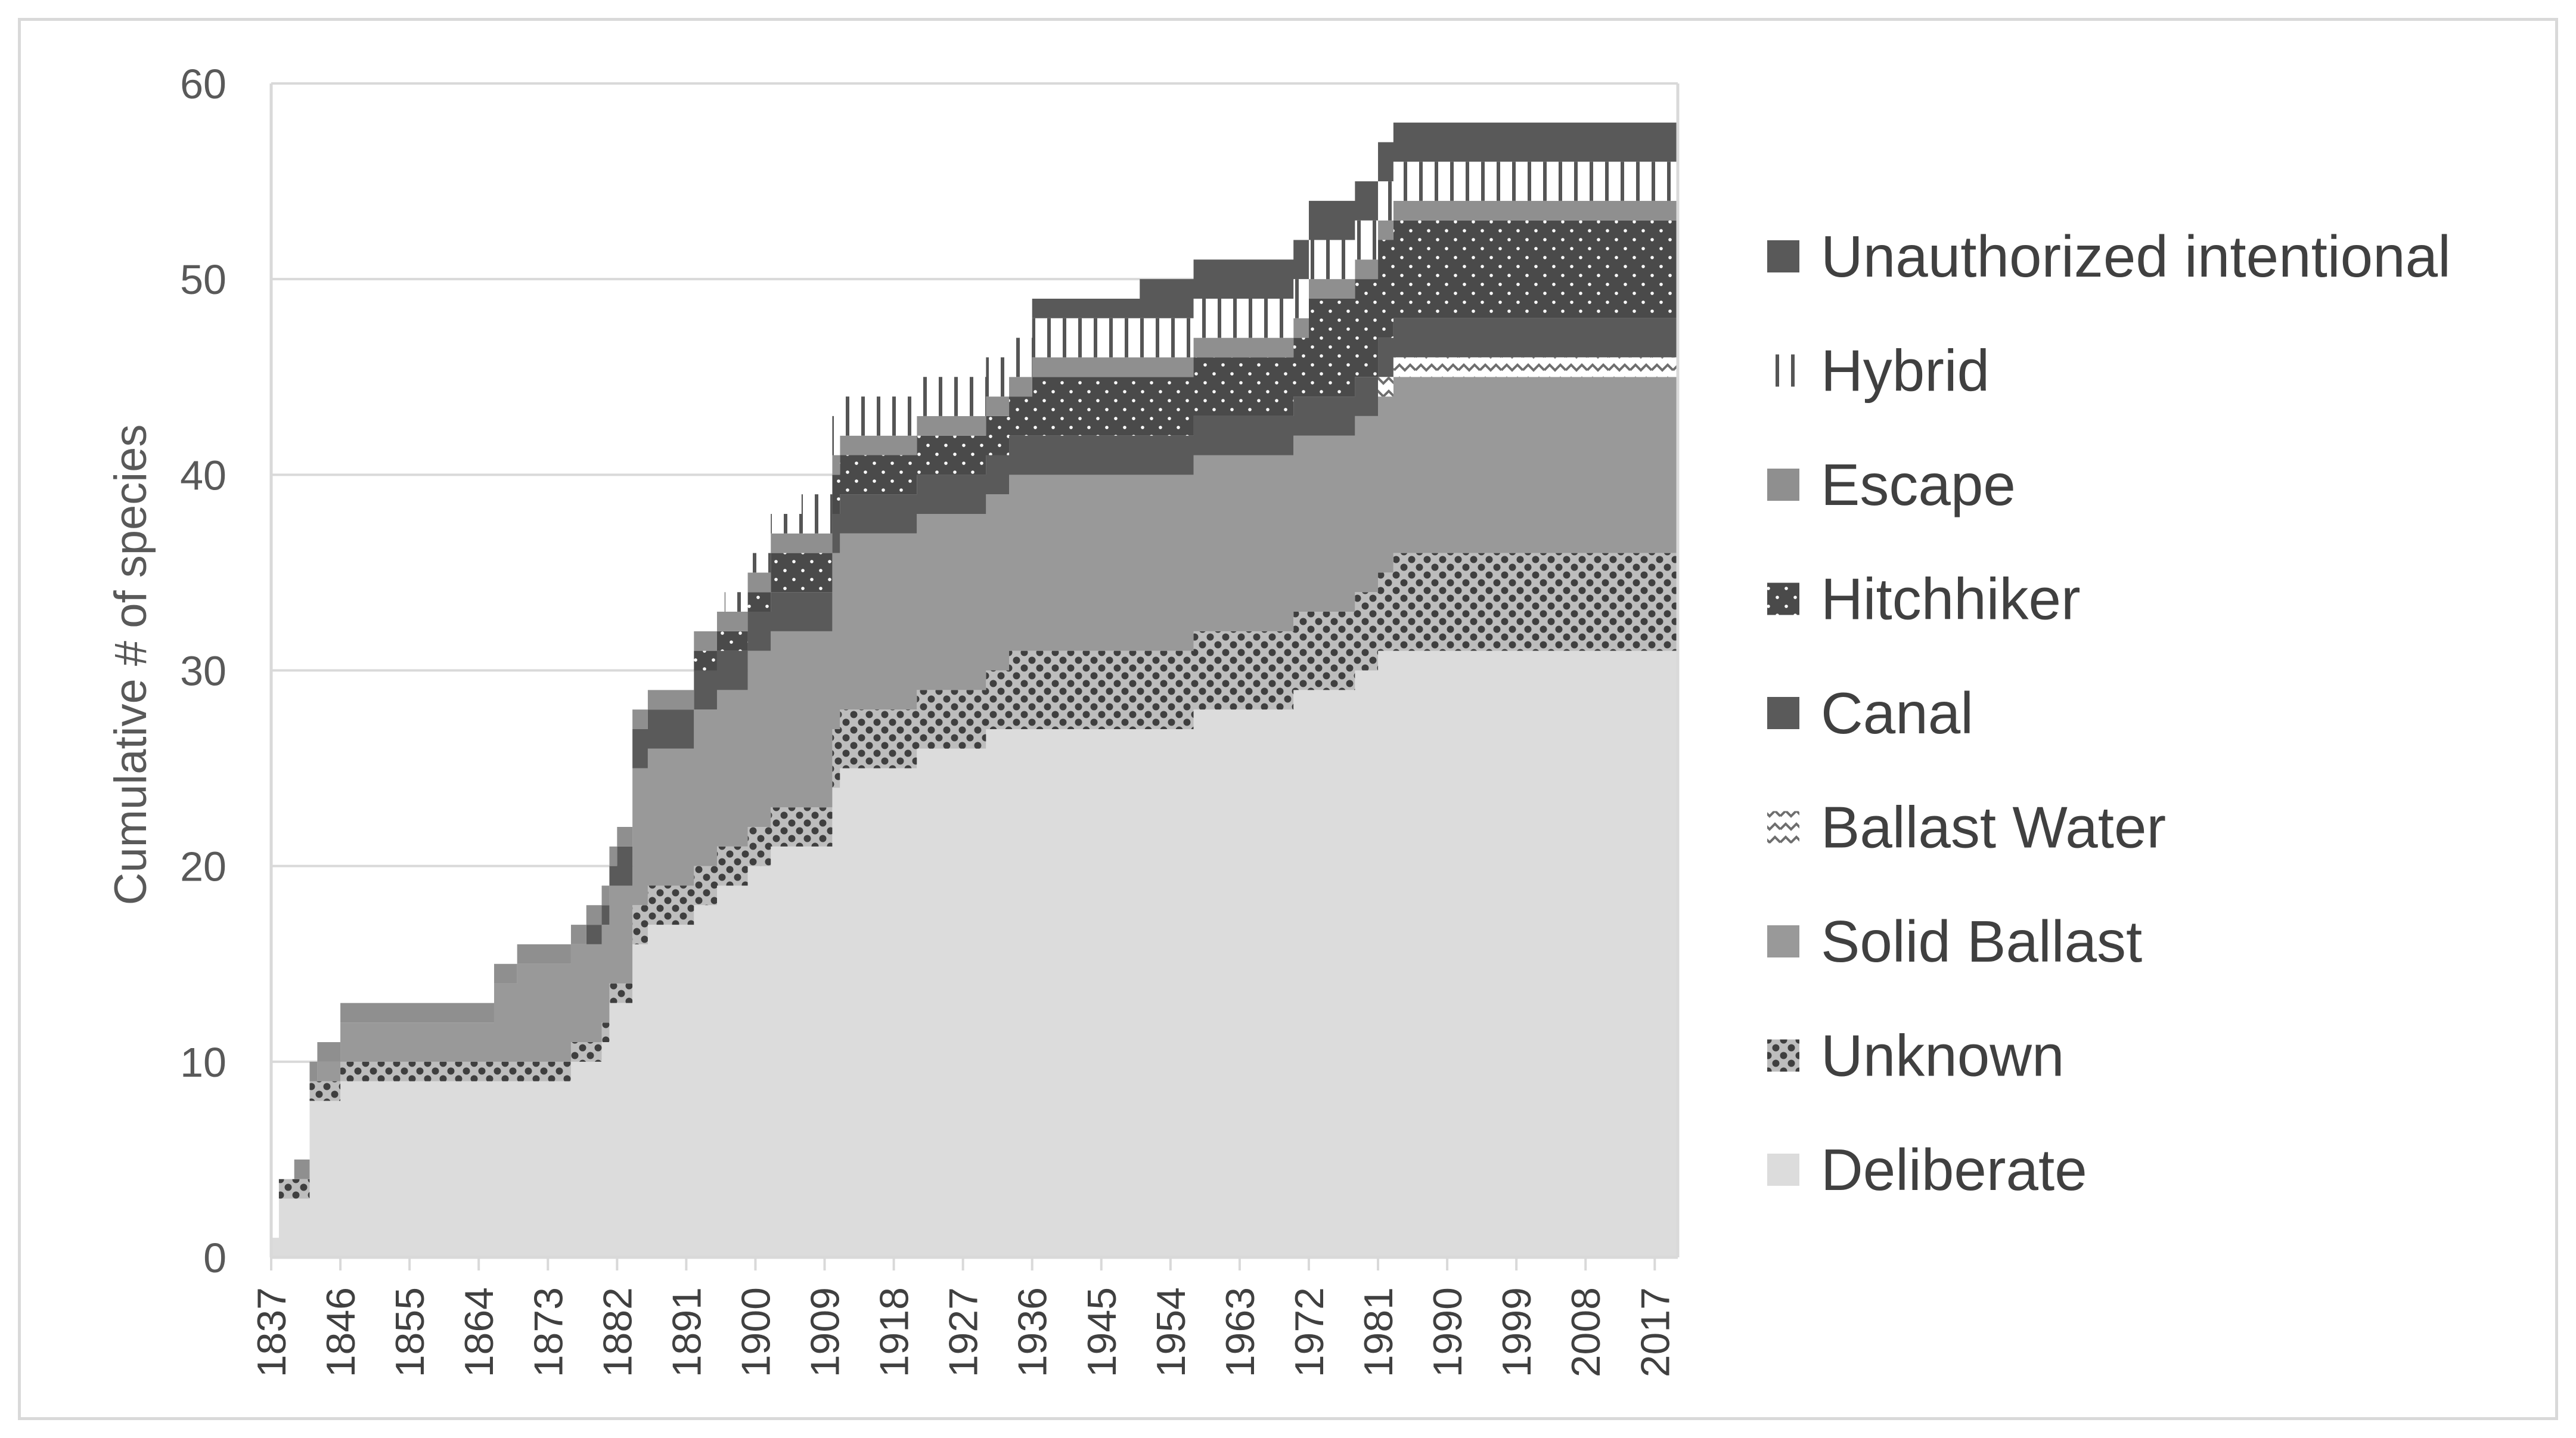 Image resolution: width=2576 pixels, height=1438 pixels. Describe the element at coordinates (2136, 257) in the screenshot. I see `legend-label-unauthorized-intentional: Unauthorized intentional` at that location.